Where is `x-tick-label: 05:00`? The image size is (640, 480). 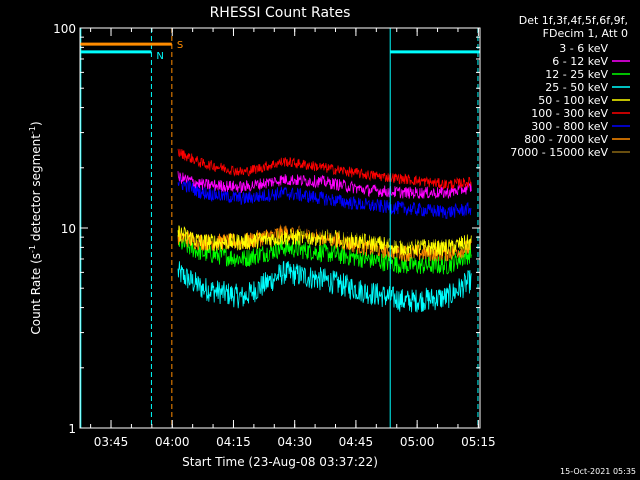 x-tick-label: 05:00 is located at coordinates (417, 442).